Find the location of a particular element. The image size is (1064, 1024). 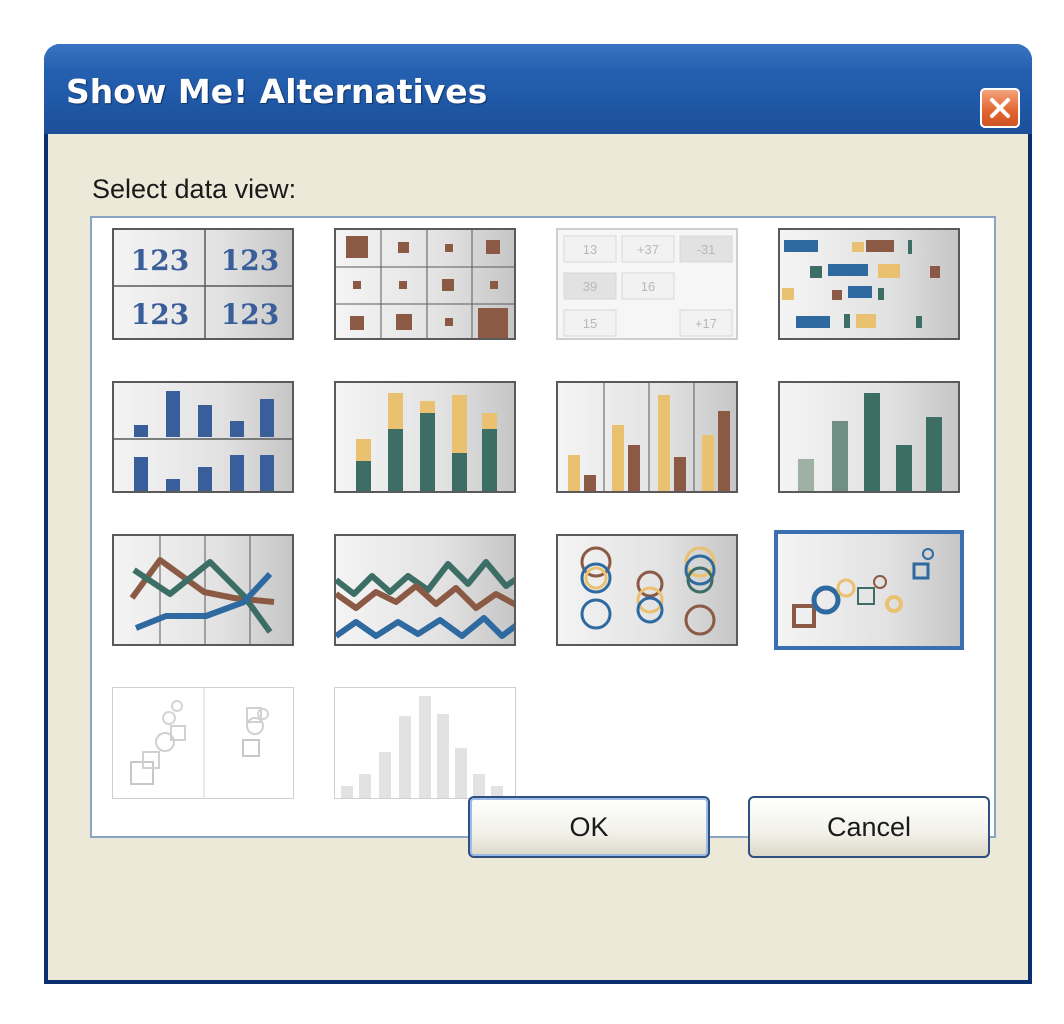

heat-map-icon is located at coordinates (425, 284).